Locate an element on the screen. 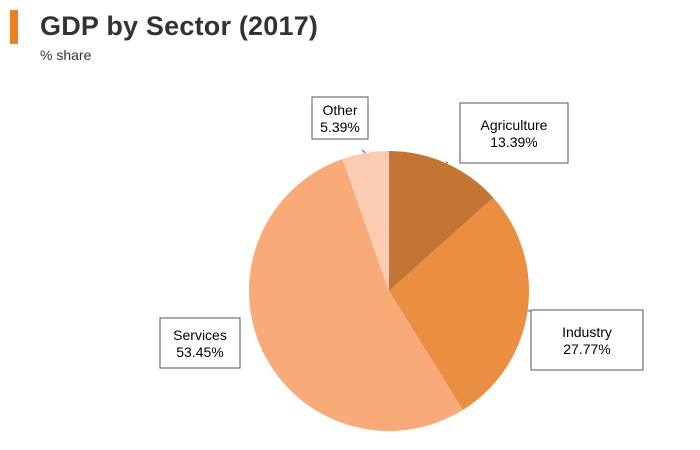  slice-name-other: Other is located at coordinates (339, 110).